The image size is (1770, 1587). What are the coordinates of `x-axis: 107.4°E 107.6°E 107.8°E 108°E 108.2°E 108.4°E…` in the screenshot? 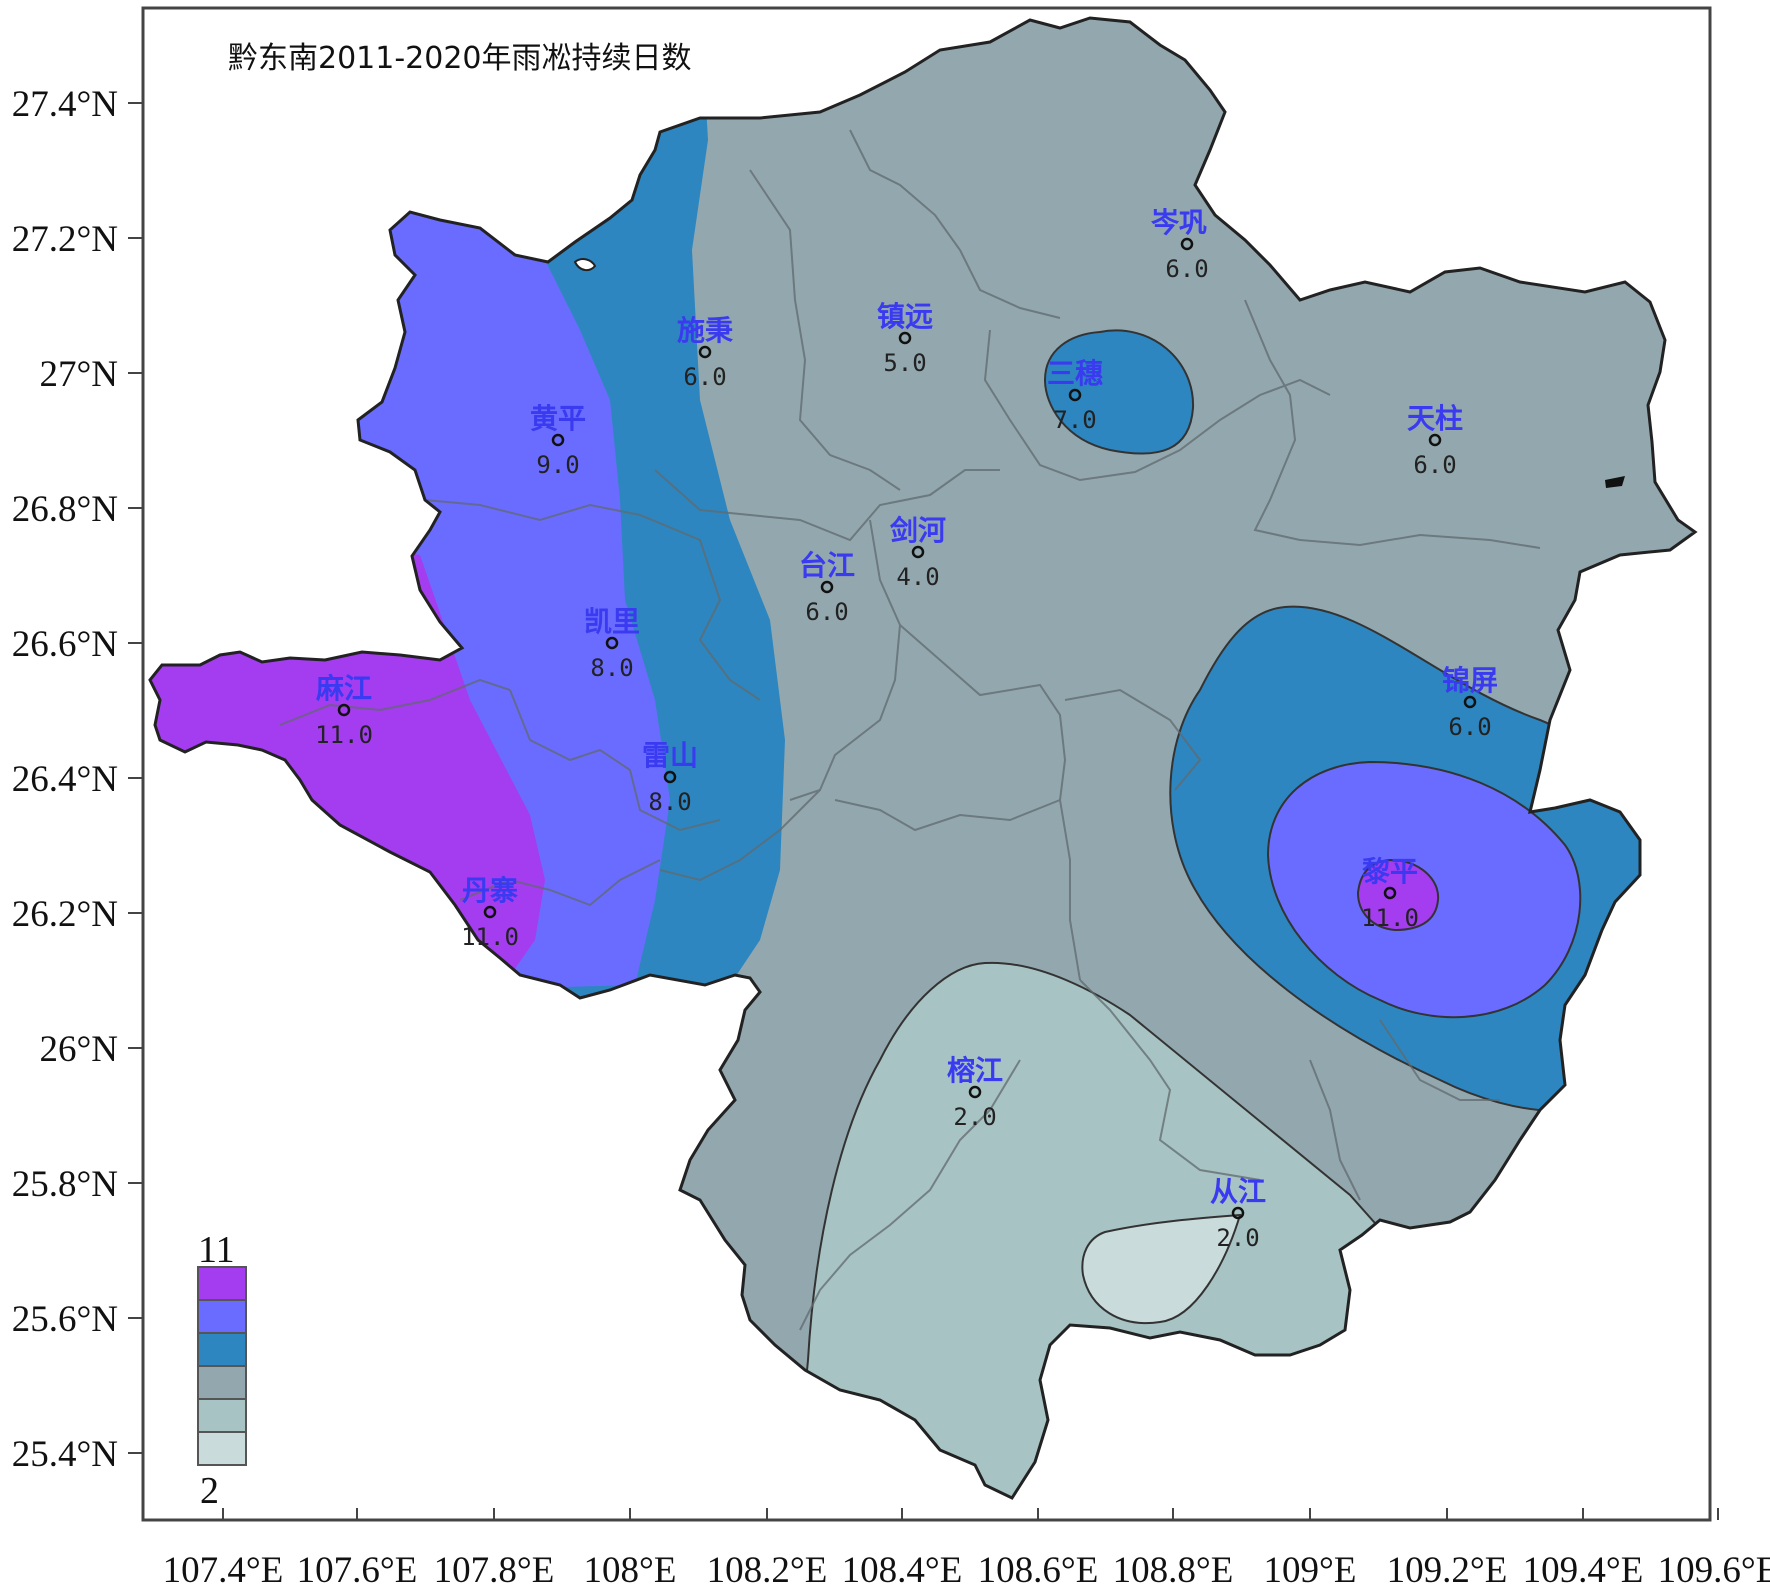 It's located at (966, 1547).